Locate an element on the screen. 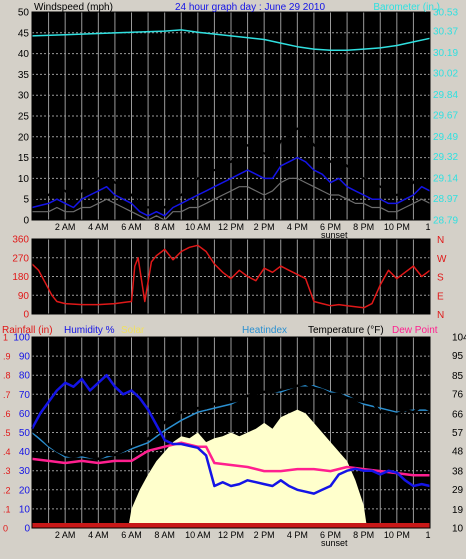  dewpoint-line is located at coordinates (230, 459).